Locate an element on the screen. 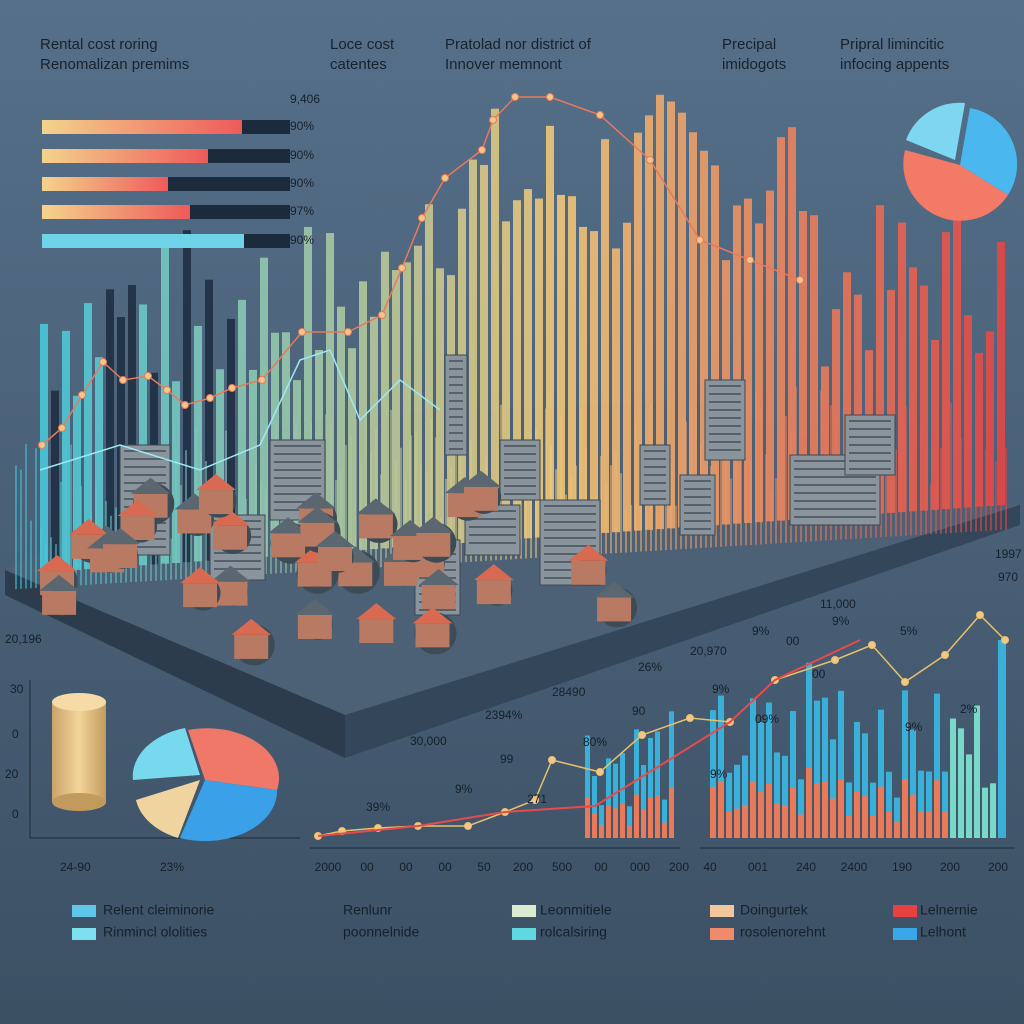 The image size is (1024, 1024). label: 000 is located at coordinates (640, 867).